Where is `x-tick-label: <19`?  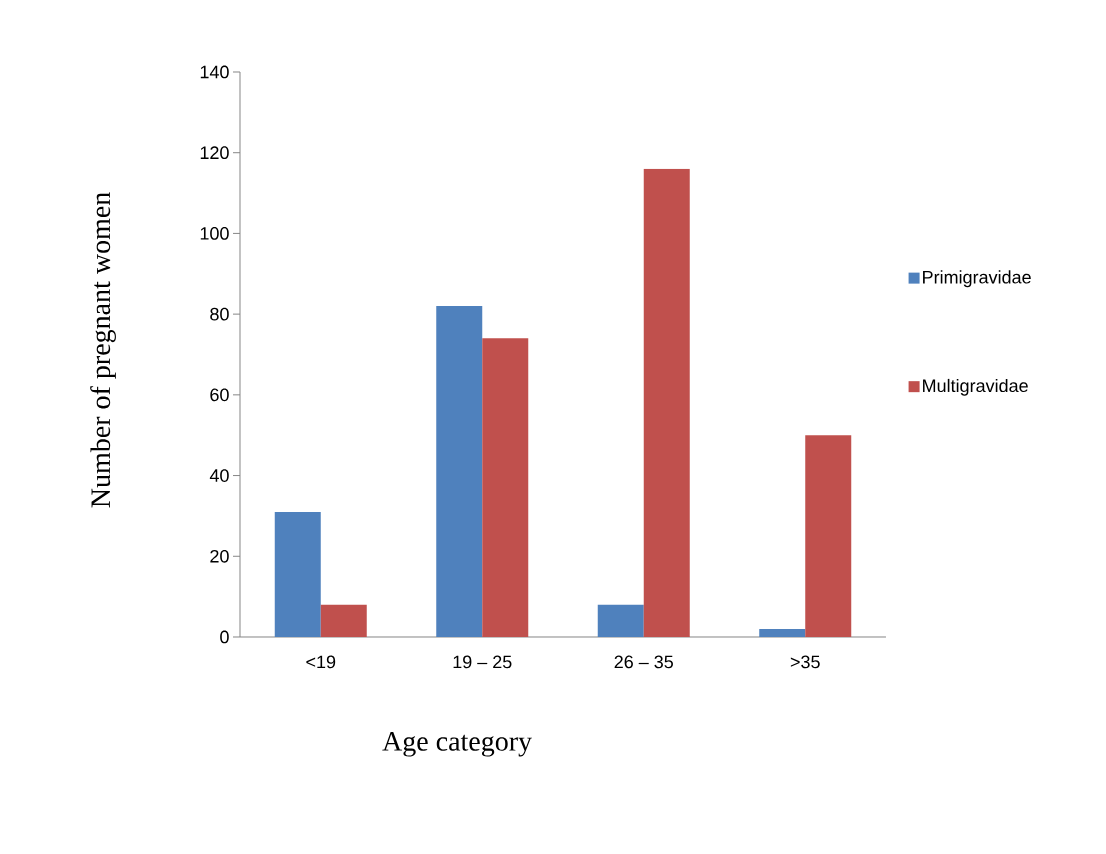
x-tick-label: <19 is located at coordinates (321, 662).